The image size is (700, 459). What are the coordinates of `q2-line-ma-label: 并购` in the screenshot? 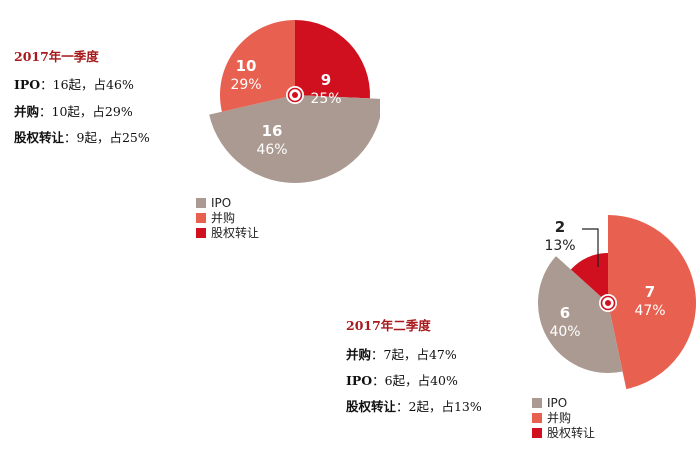 It's located at (359, 354).